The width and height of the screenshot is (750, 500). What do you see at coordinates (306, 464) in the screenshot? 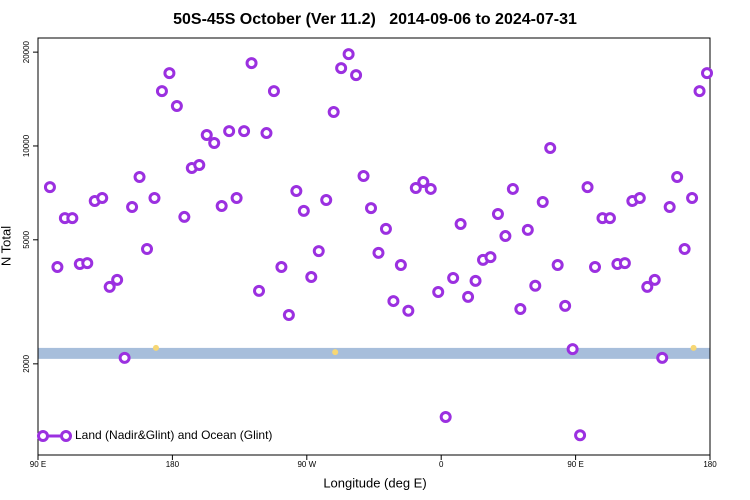
I see `x-tick-label: 90 W` at bounding box center [306, 464].